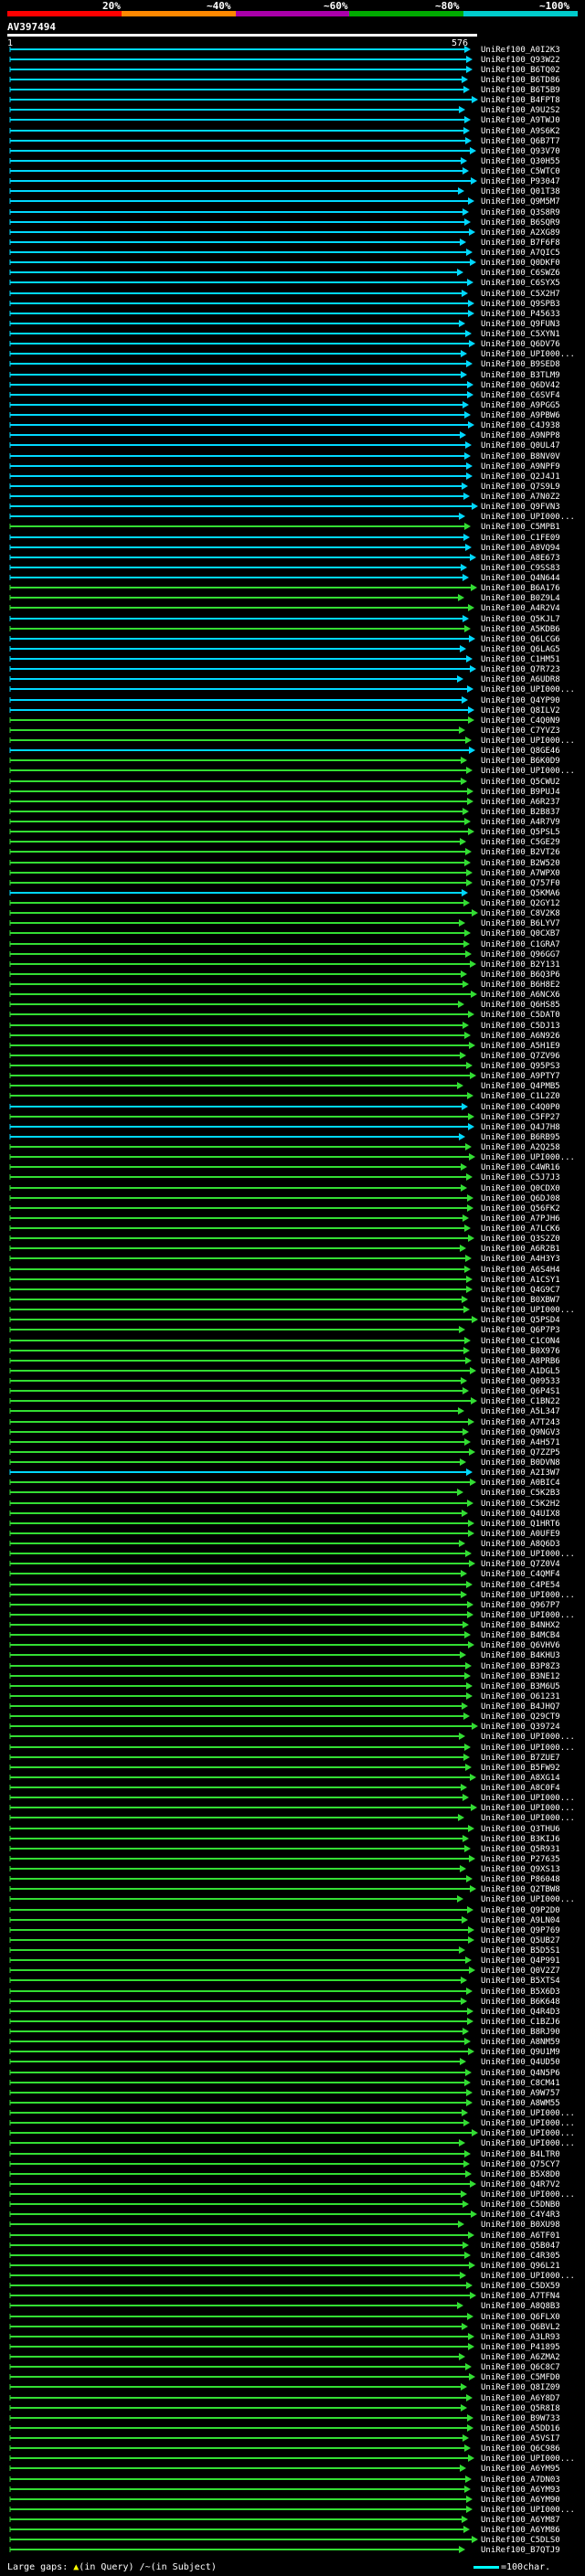 This screenshot has height=2576, width=585. Describe the element at coordinates (520, 629) in the screenshot. I see `hit-label: UniRef100_A5KDB6` at that location.